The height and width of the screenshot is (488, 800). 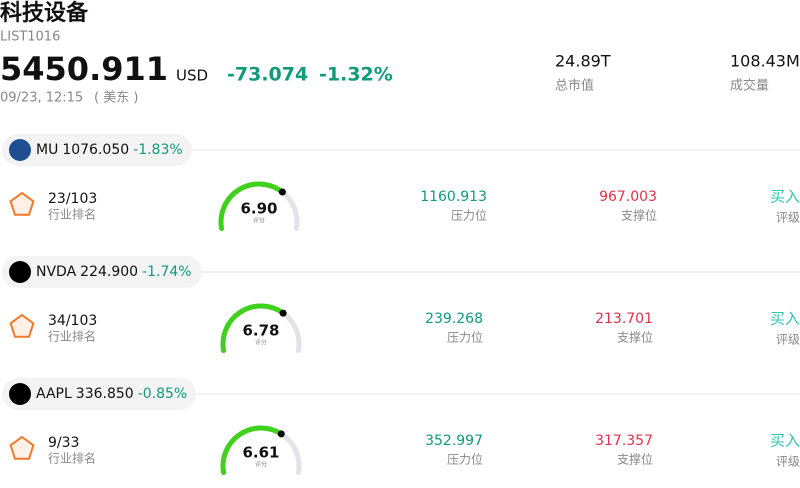 I want to click on stock-label: AAPL 336.850 -0.85%, so click(x=111, y=394).